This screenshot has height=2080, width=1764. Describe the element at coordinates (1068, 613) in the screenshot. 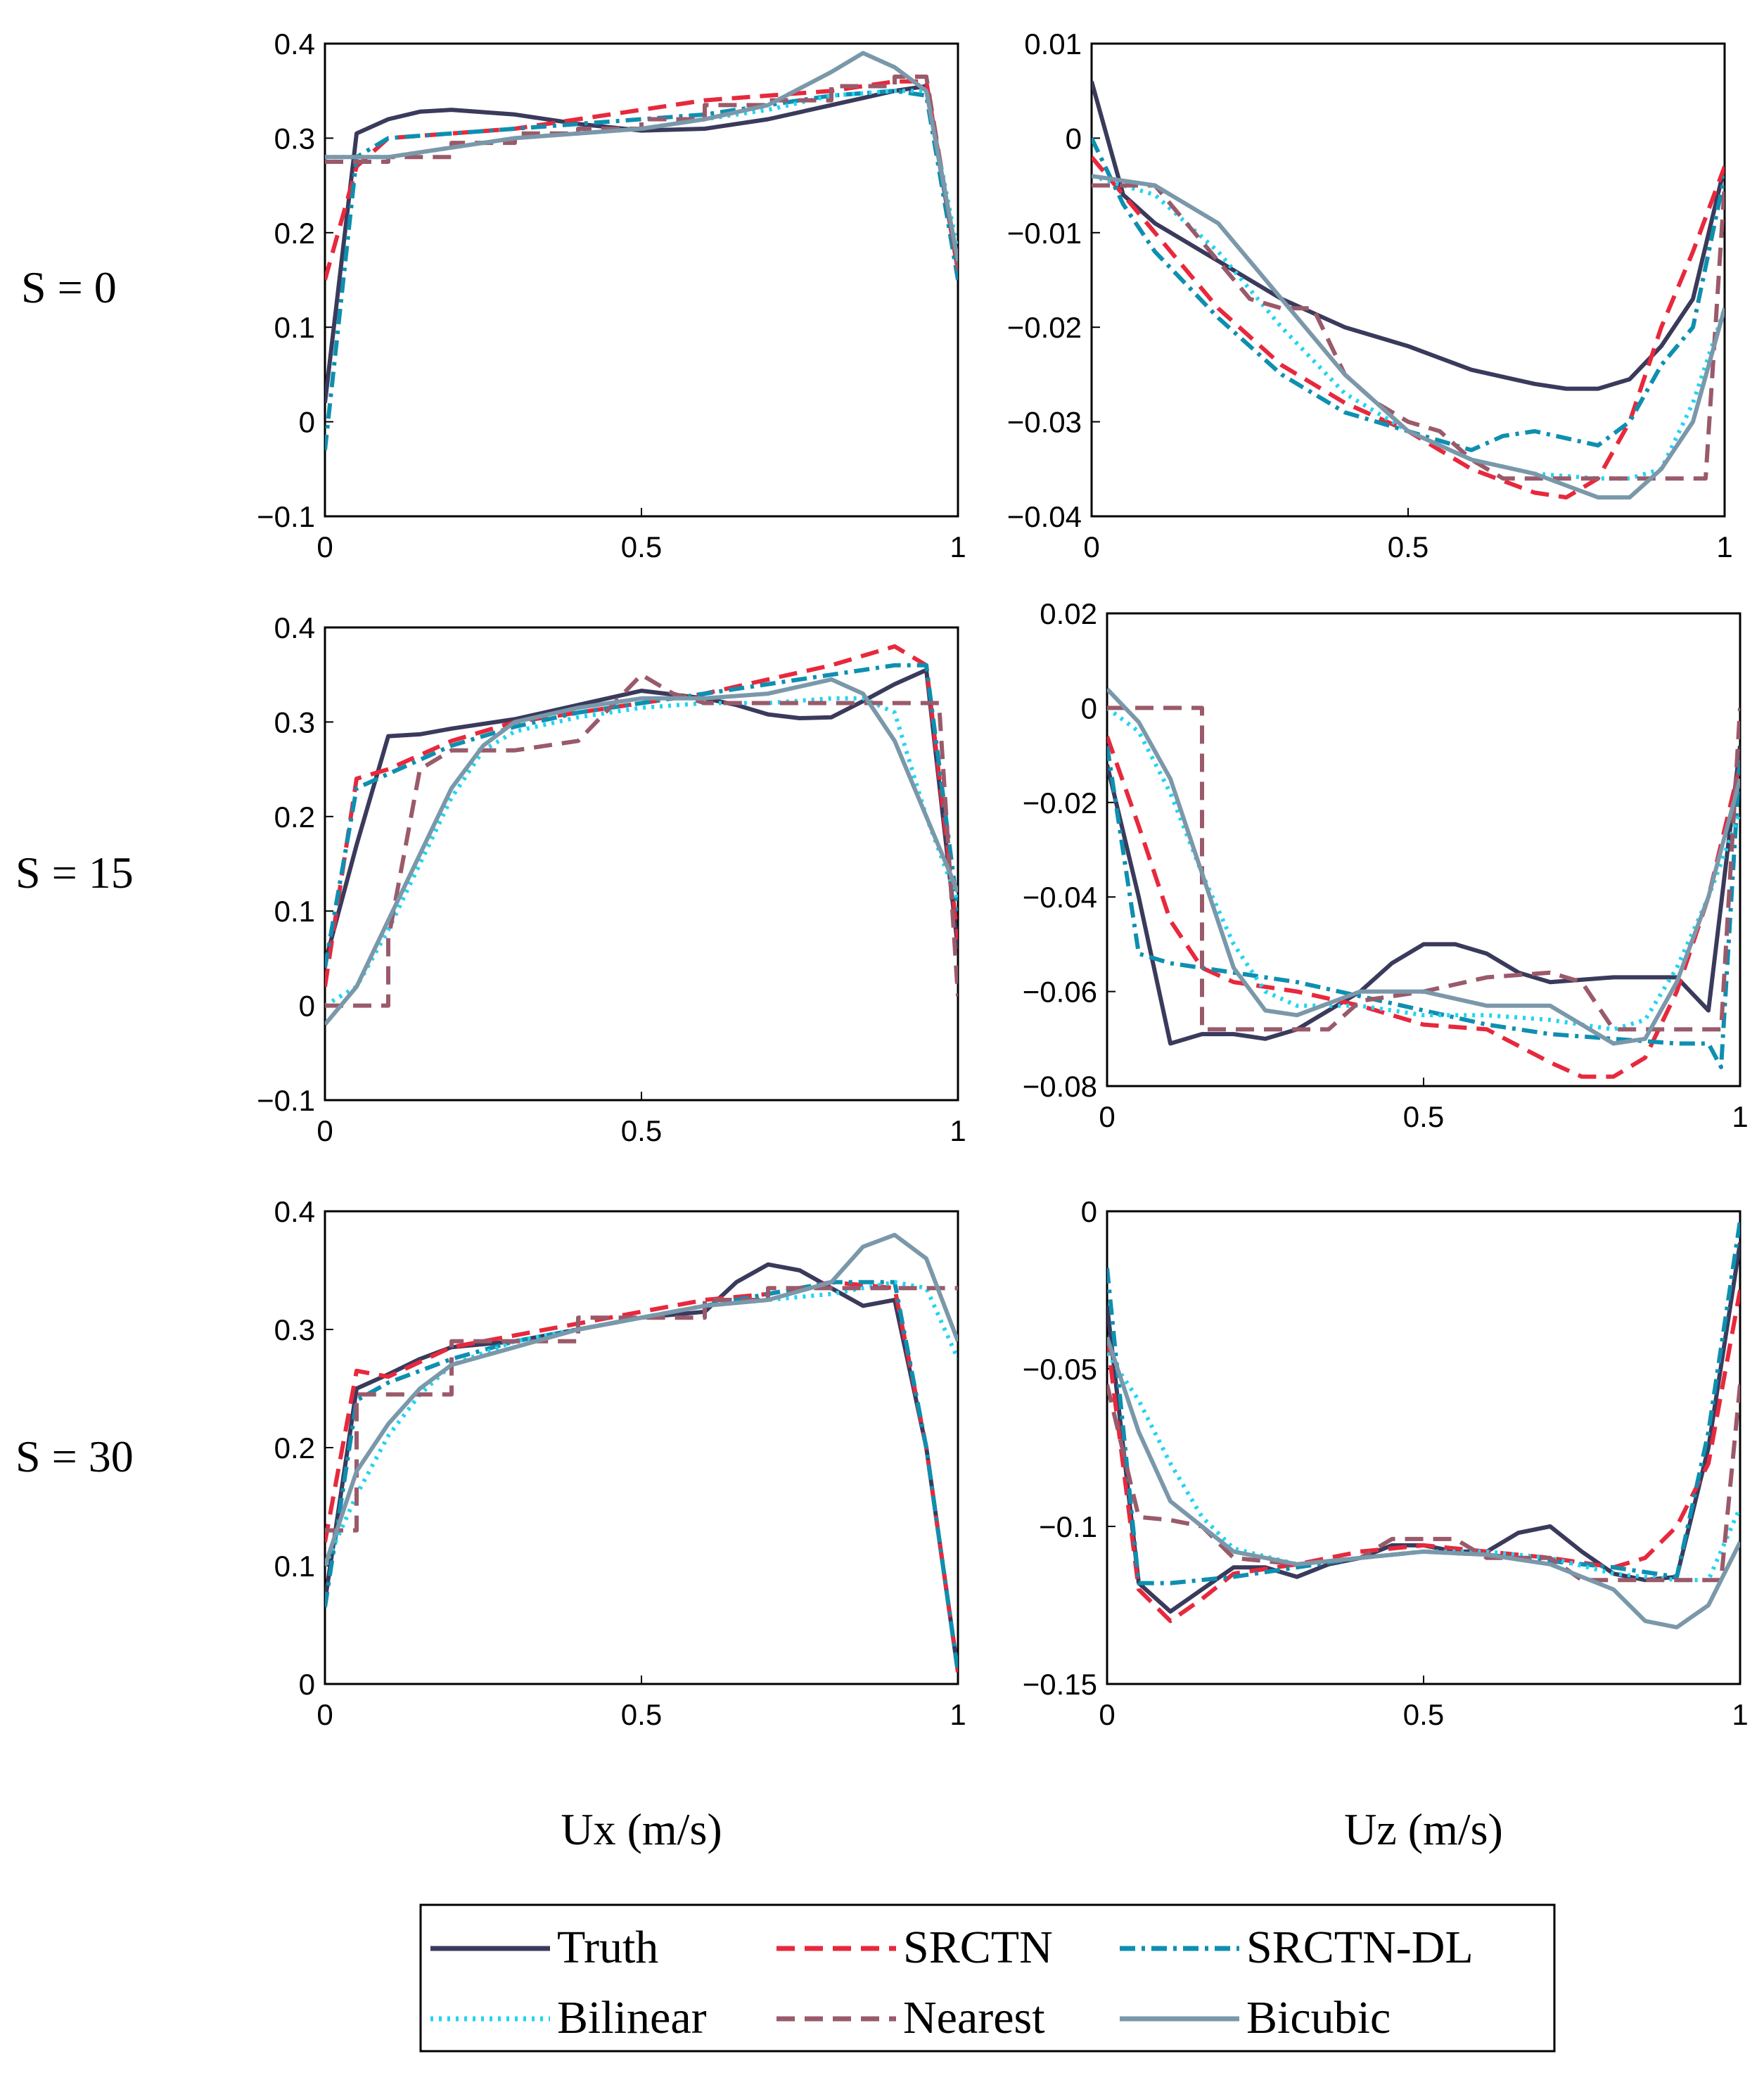

I see `y-tick-label: 0.02` at that location.